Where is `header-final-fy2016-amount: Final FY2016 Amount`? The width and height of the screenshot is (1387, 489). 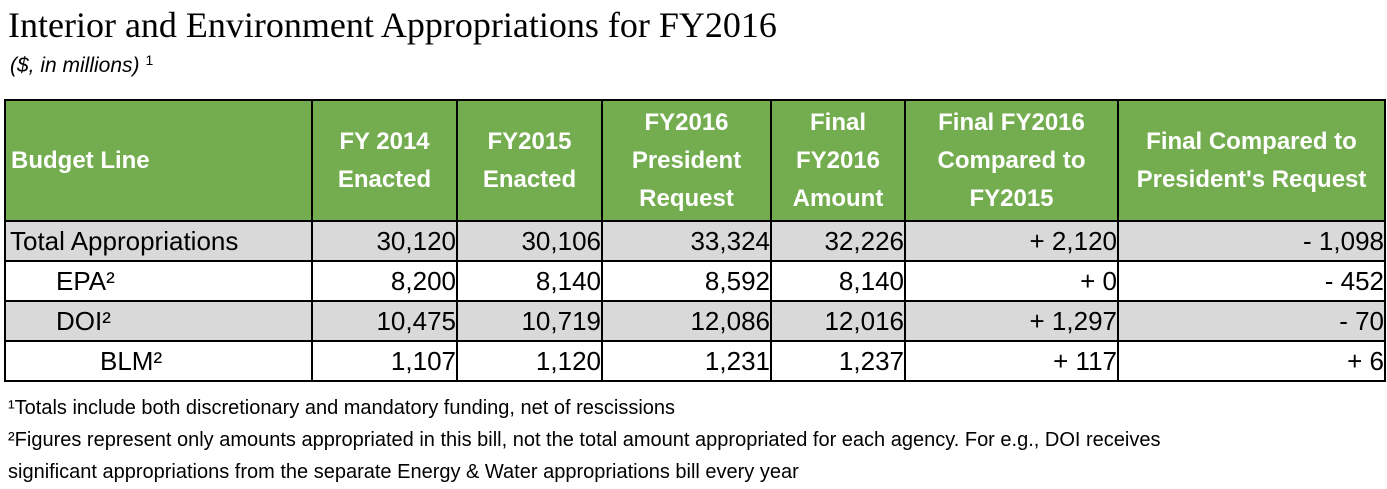 header-final-fy2016-amount: Final FY2016 Amount is located at coordinates (838, 160).